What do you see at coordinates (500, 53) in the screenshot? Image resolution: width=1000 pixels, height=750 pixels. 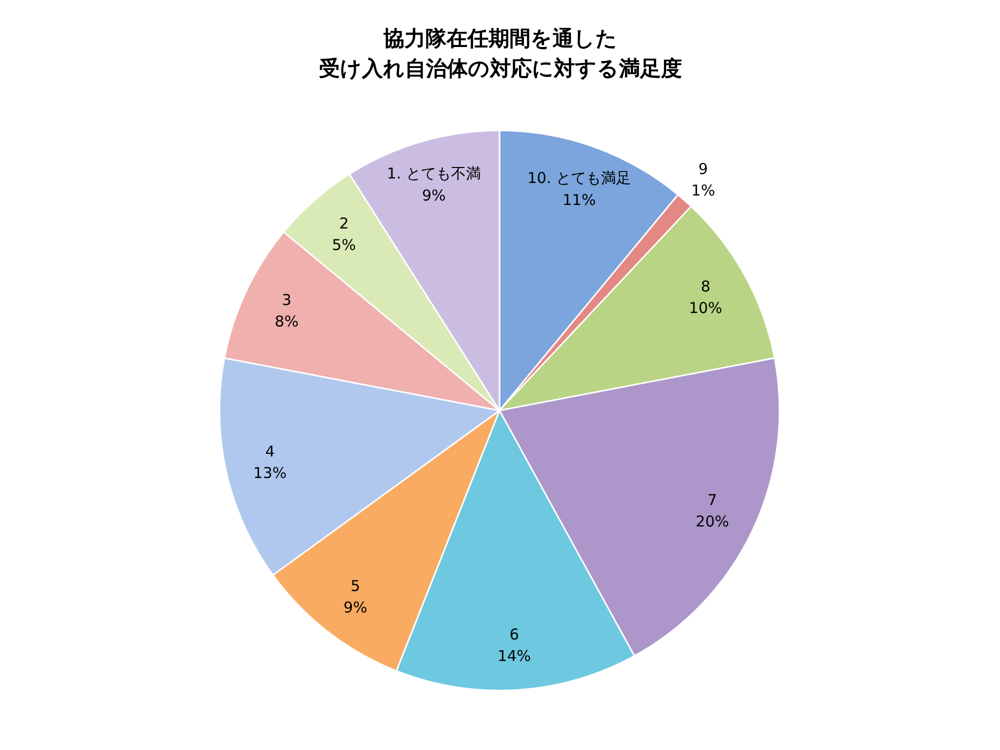 I see `chart-title: 協力隊在任期間を通した受け入れ自治体の対応に対する満足度` at bounding box center [500, 53].